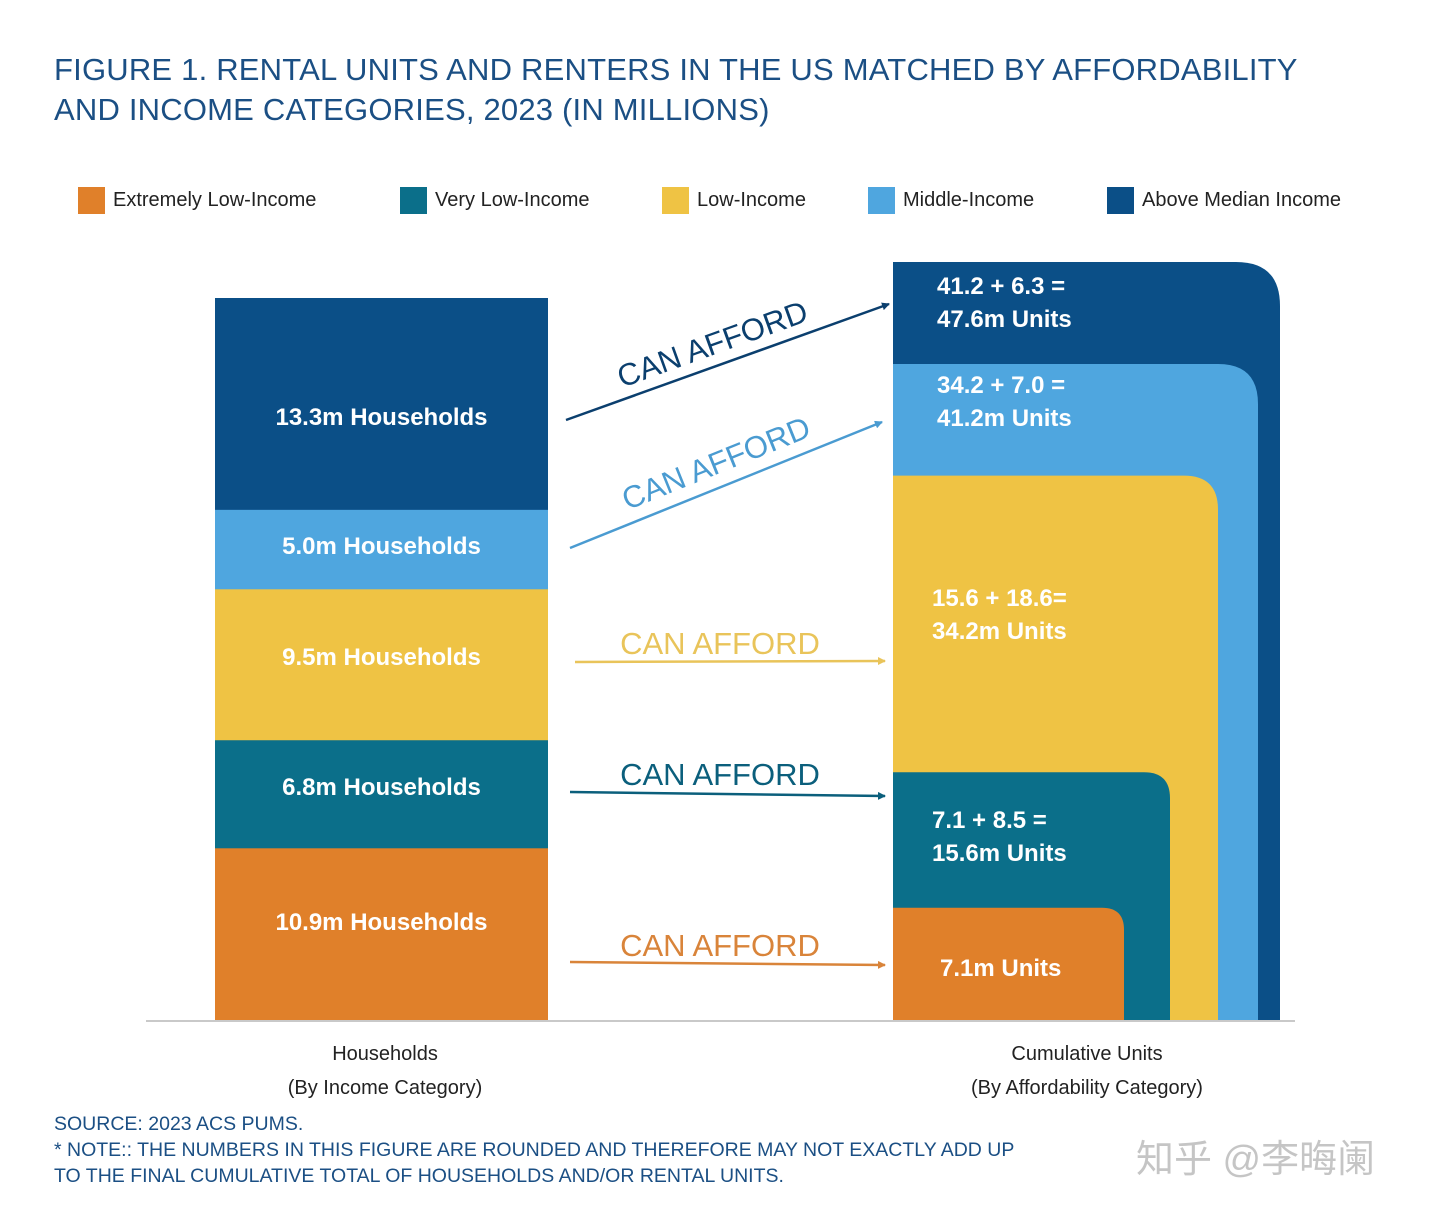 The height and width of the screenshot is (1208, 1440). Describe the element at coordinates (381, 417) in the screenshot. I see `households-label-above-median: 13.3m Households` at that location.